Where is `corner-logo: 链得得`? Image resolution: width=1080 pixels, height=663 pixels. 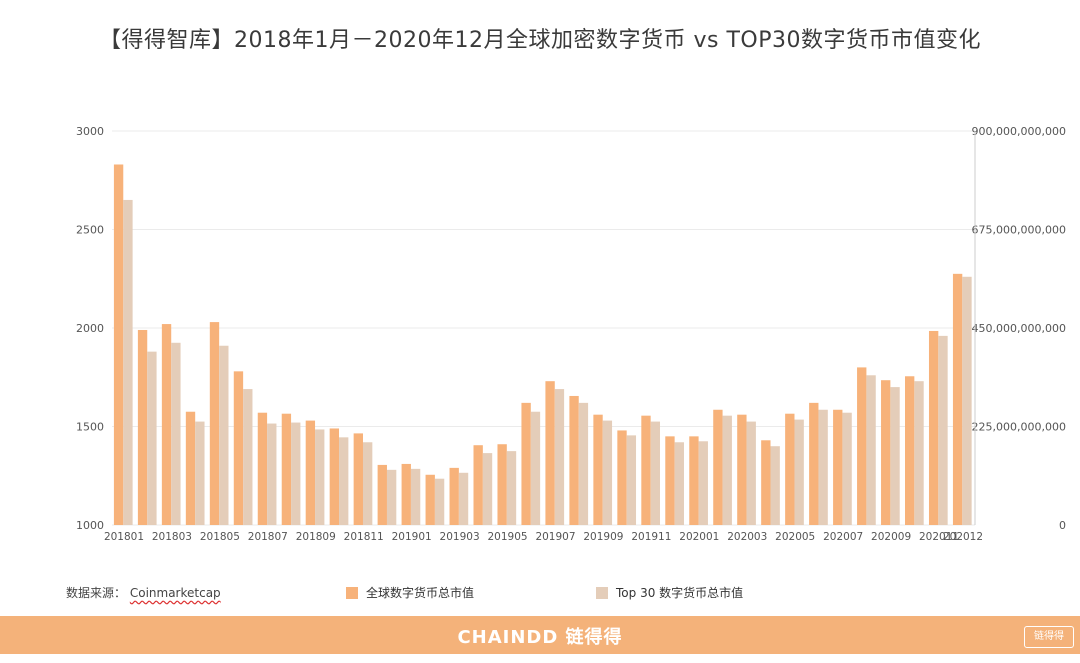
corner-logo: 链得得 is located at coordinates (1049, 637).